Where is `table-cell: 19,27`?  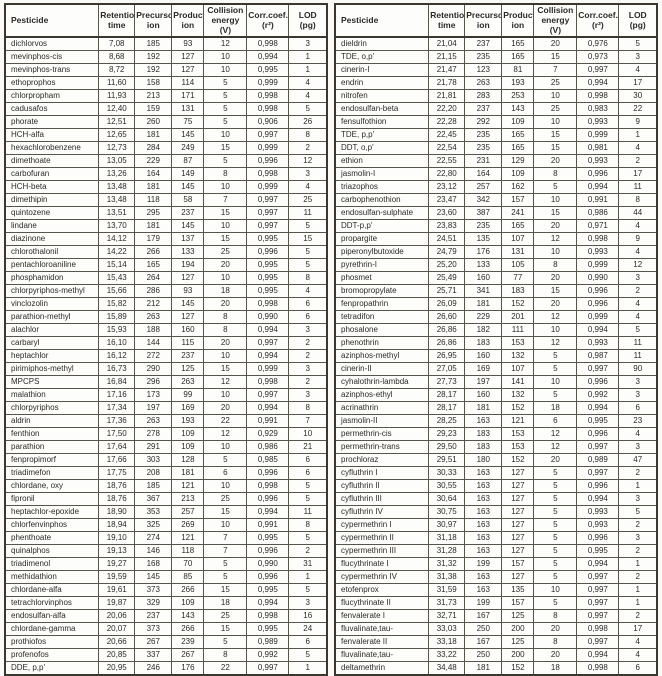 table-cell: 19,27 is located at coordinates (117, 564).